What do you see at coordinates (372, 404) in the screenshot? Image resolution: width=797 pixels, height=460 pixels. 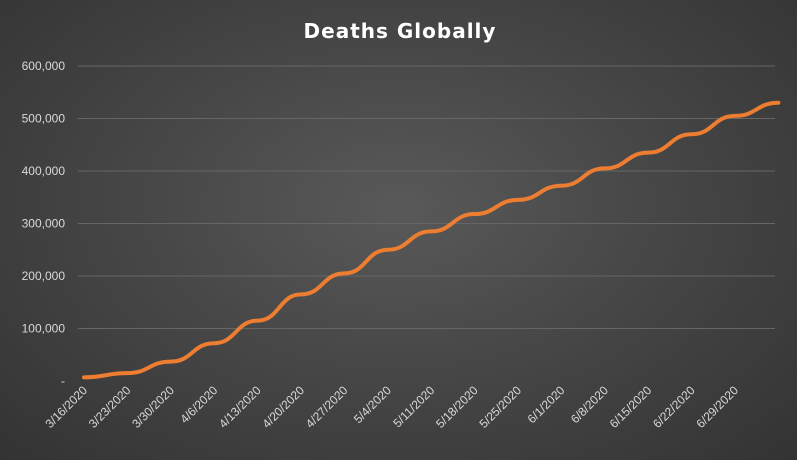 I see `x-tick-label: 5/4/2020` at bounding box center [372, 404].